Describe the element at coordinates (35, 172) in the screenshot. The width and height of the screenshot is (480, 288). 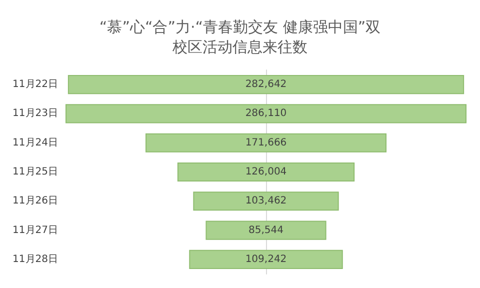
I see `category-label: 11月25日` at that location.